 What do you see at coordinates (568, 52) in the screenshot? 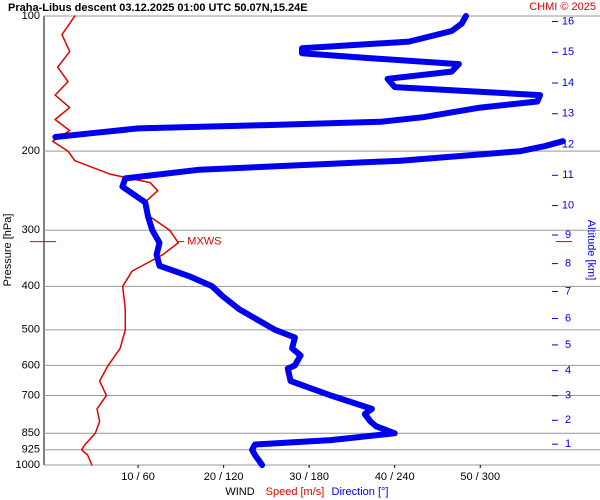
I see `y2-tick-label: 15` at bounding box center [568, 52].